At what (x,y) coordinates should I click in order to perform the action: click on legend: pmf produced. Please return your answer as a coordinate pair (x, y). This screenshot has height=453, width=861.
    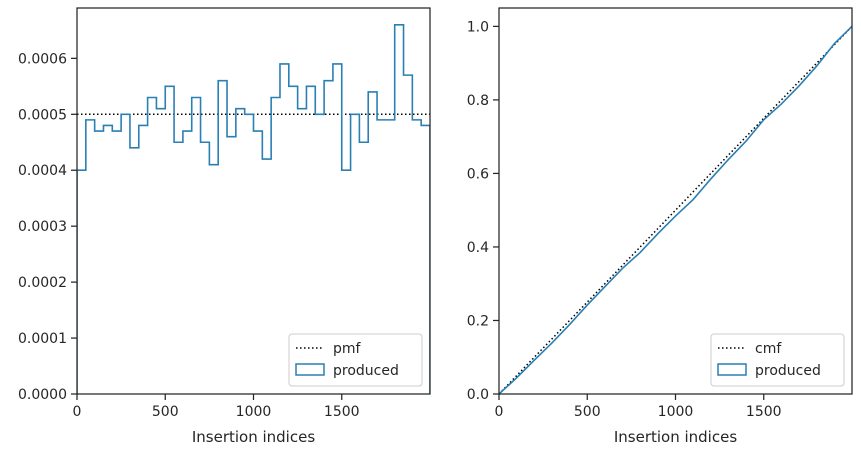
    Looking at the image, I should click on (355, 360).